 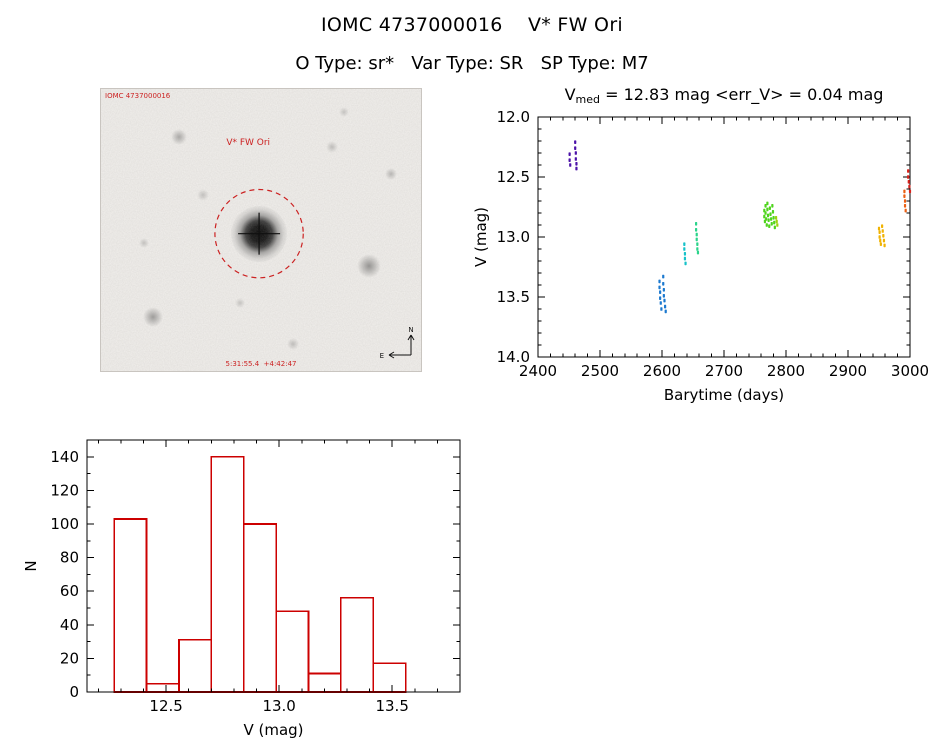 I want to click on svg-text: 2800, so click(x=786, y=371).